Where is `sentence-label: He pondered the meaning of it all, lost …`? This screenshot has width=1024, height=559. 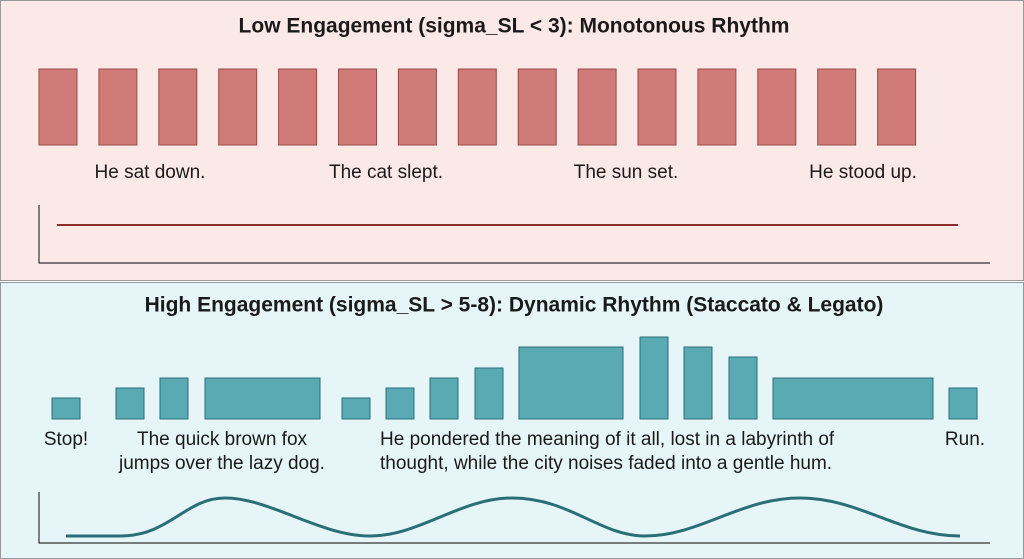 sentence-label: He pondered the meaning of it all, lost … is located at coordinates (607, 439).